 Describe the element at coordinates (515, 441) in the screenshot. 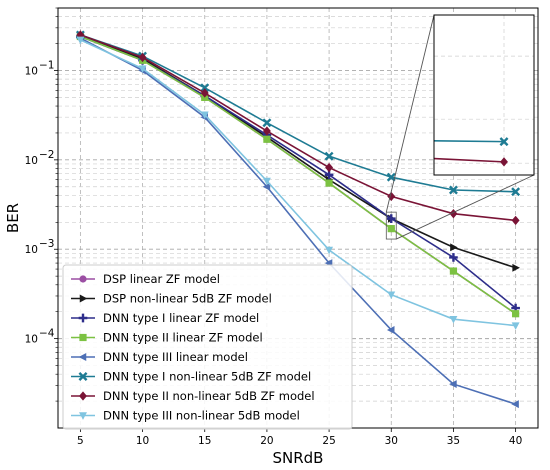

I see `x-tick-label: 40` at that location.